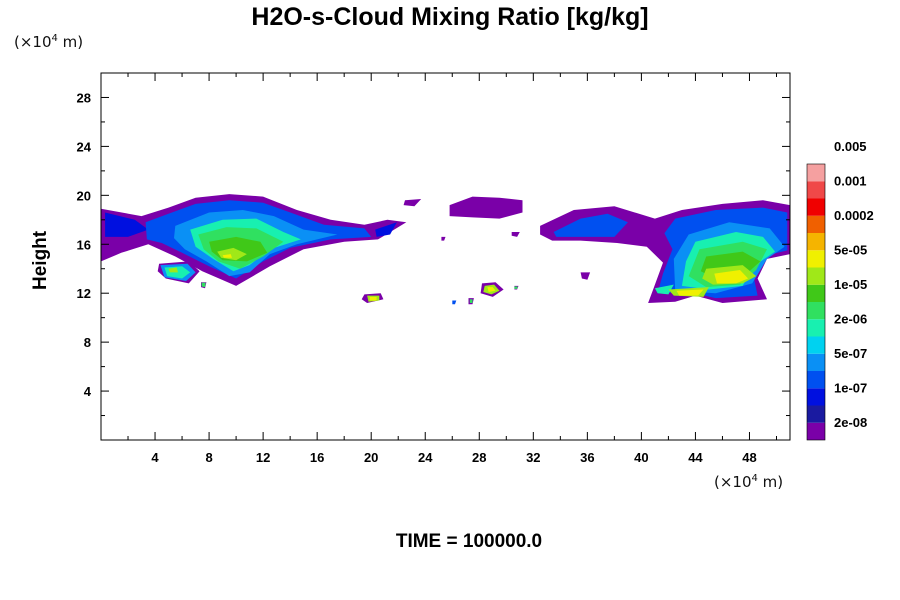 This screenshot has height=600, width=900. What do you see at coordinates (84, 293) in the screenshot?
I see `y-tick-label: 12` at bounding box center [84, 293].